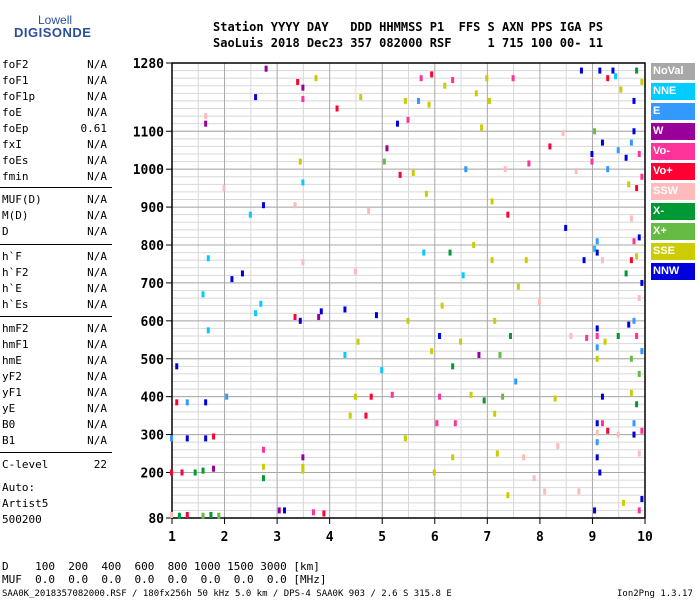 The height and width of the screenshot is (600, 700). What do you see at coordinates (12, 144) in the screenshot?
I see `param-name: fxI` at bounding box center [12, 144].